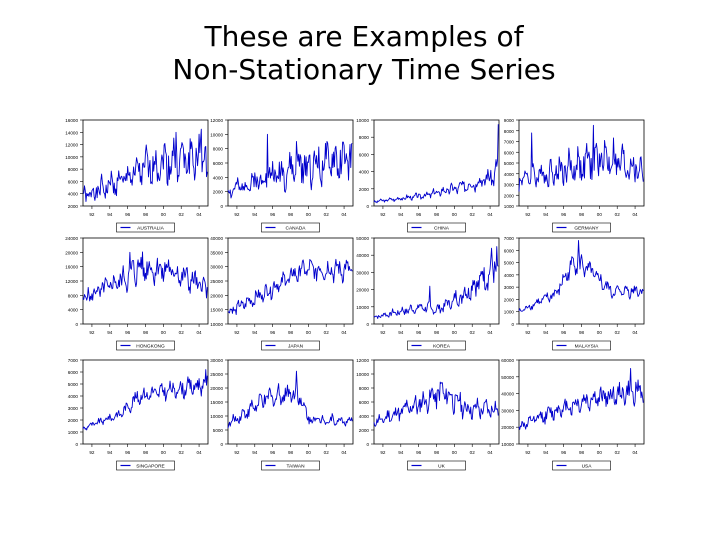 Image resolution: width=728 pixels, height=546 pixels. I want to click on x-tick-label: 04, so click(345, 214).